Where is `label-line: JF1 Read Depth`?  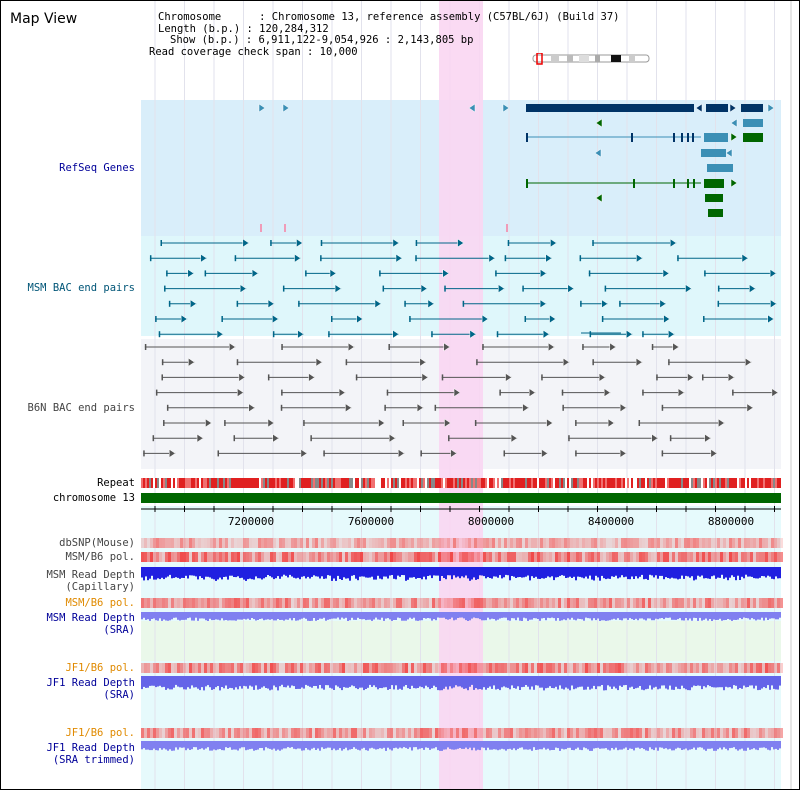
label-line: JF1 Read Depth is located at coordinates (90, 683).